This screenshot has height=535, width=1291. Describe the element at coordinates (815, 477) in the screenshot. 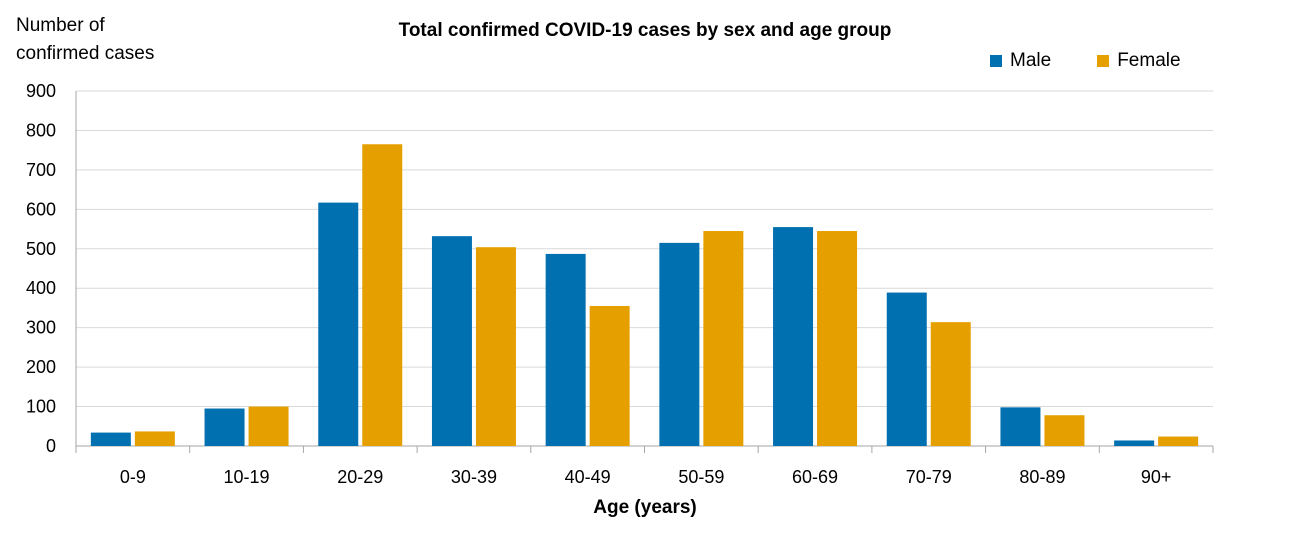

I see `x-tick-label: 60-69` at that location.